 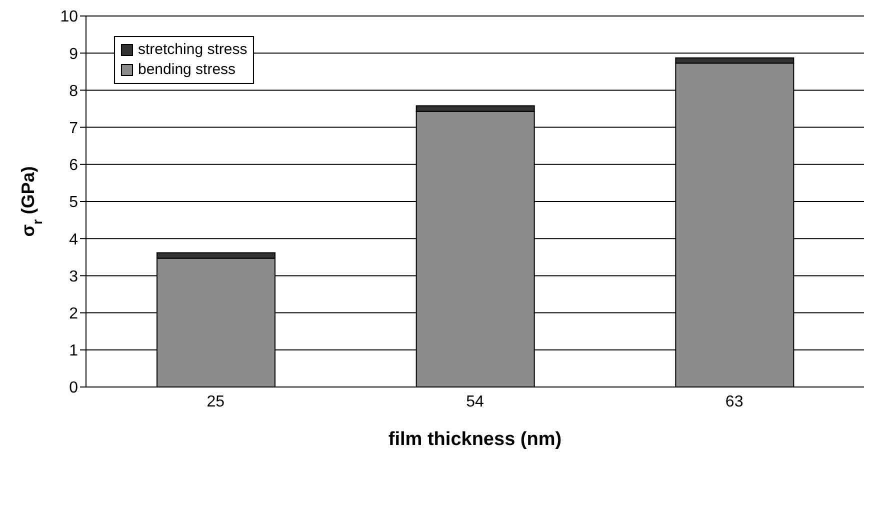 I want to click on x-axis-title: film thickness (nm), so click(x=475, y=439).